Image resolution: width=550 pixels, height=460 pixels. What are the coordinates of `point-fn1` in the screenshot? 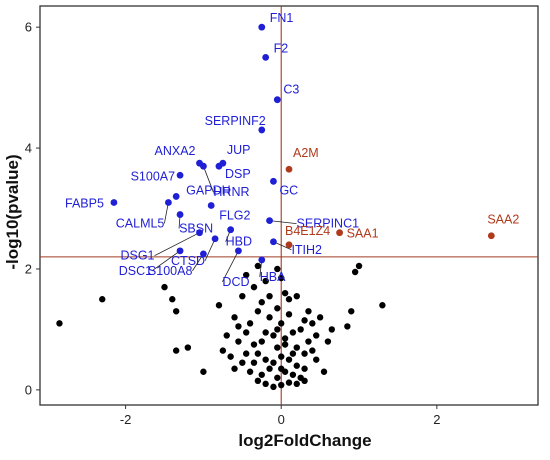 It's located at (262, 27).